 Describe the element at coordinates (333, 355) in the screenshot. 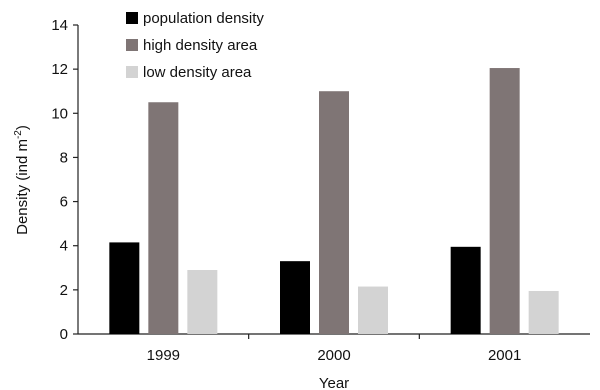

I see `x-tick-label: 2000` at that location.